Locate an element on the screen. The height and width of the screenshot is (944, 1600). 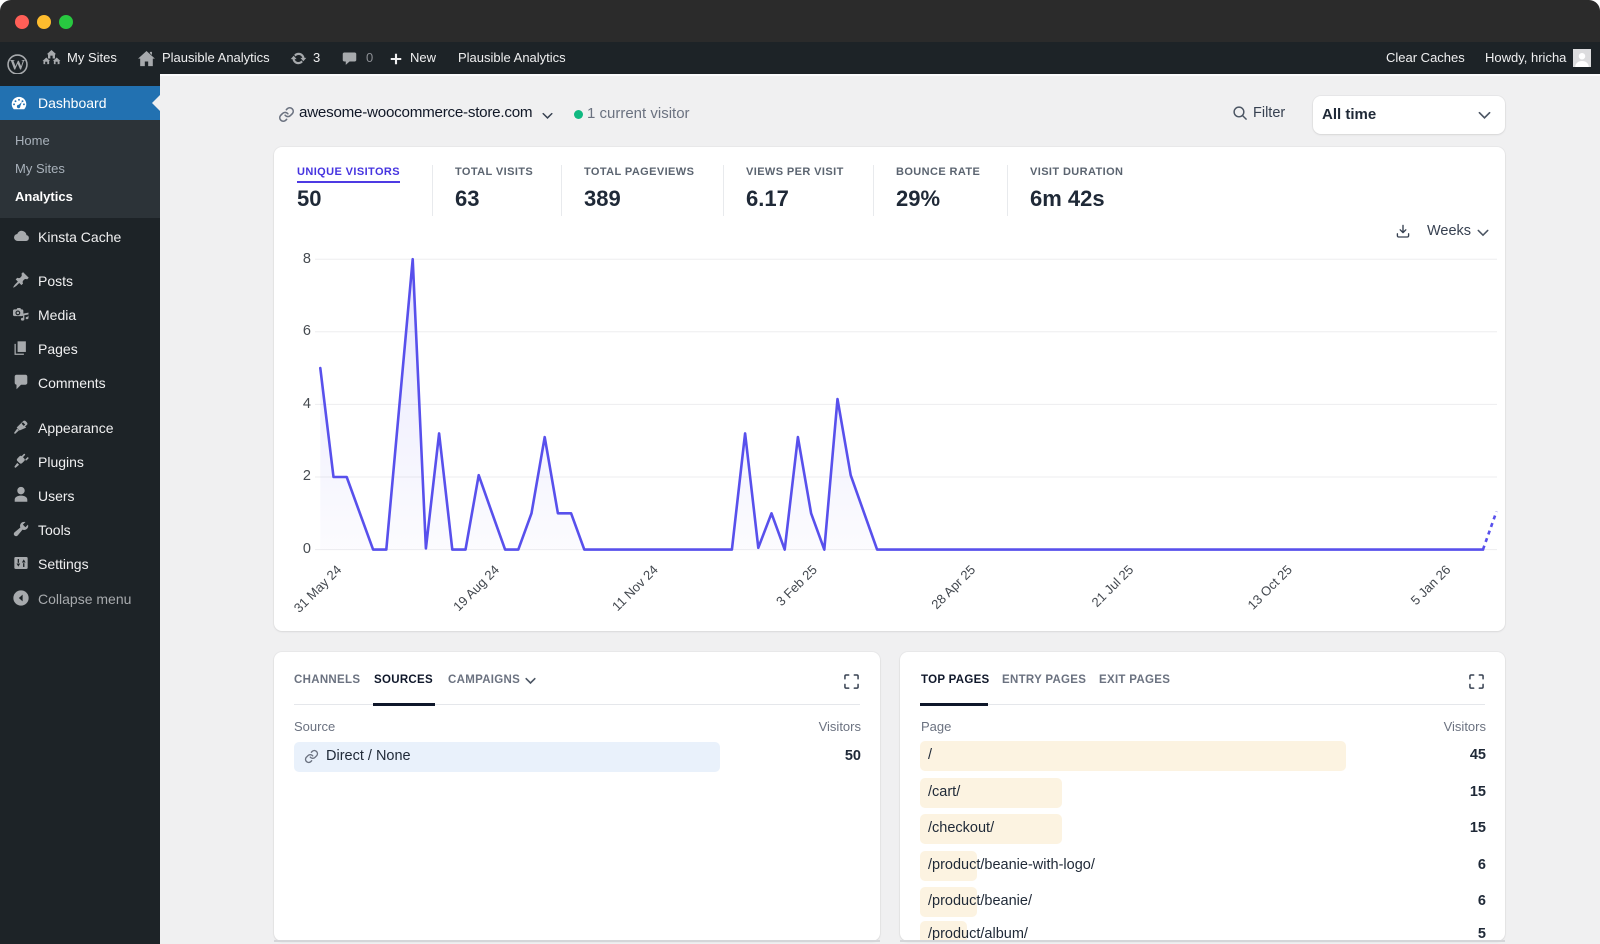
svg-text: W is located at coordinates (17, 64).